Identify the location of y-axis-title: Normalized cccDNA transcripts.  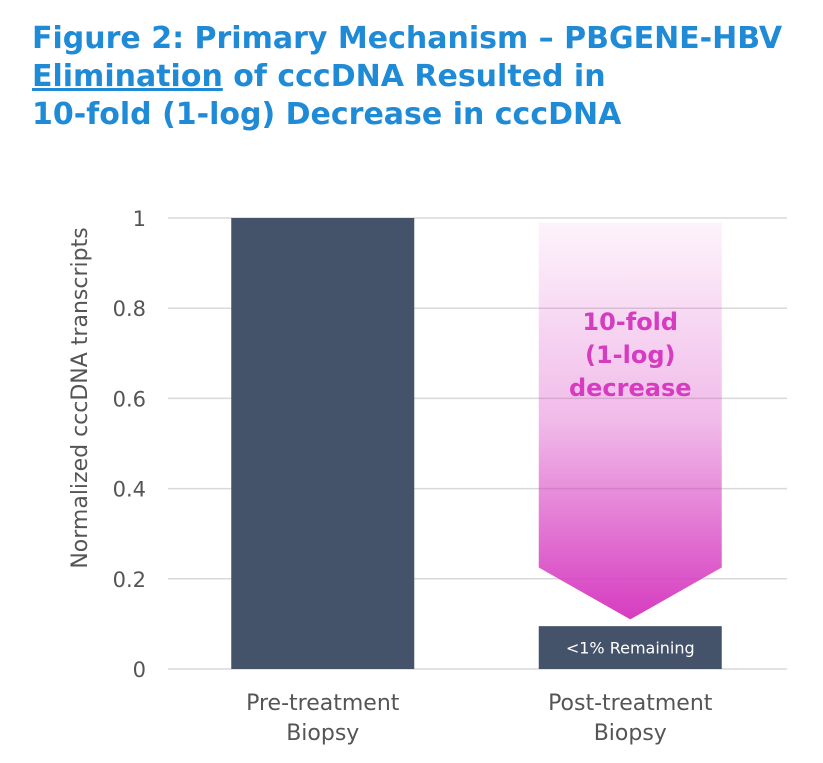
(80, 397).